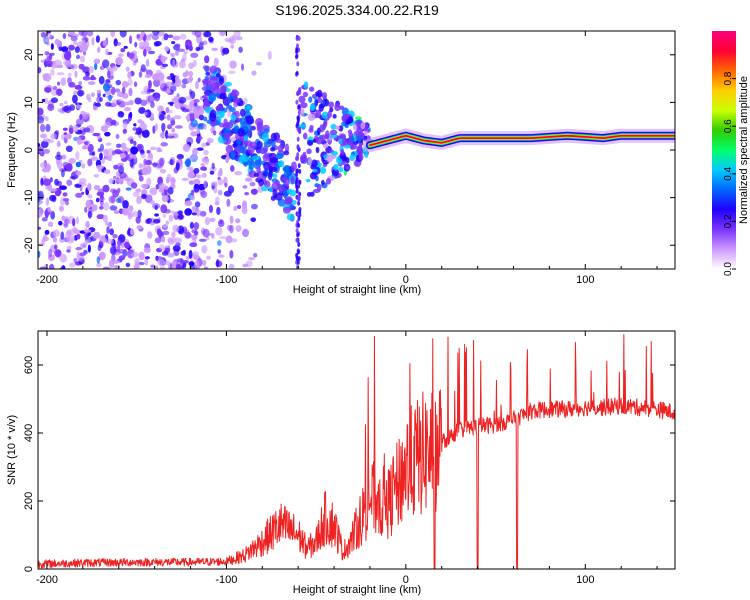  Describe the element at coordinates (724, 150) in the screenshot. I see `colorbar-bar` at that location.